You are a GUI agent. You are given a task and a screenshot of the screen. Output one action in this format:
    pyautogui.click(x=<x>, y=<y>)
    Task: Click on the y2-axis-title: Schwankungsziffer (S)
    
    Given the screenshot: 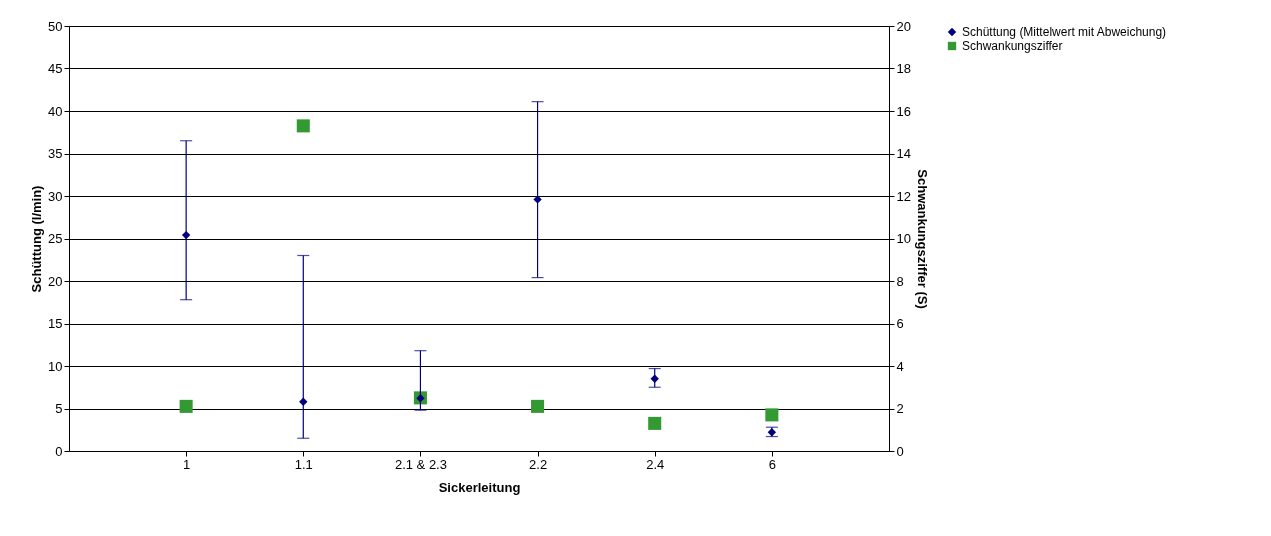 What is the action you would take?
    pyautogui.click(x=922, y=239)
    